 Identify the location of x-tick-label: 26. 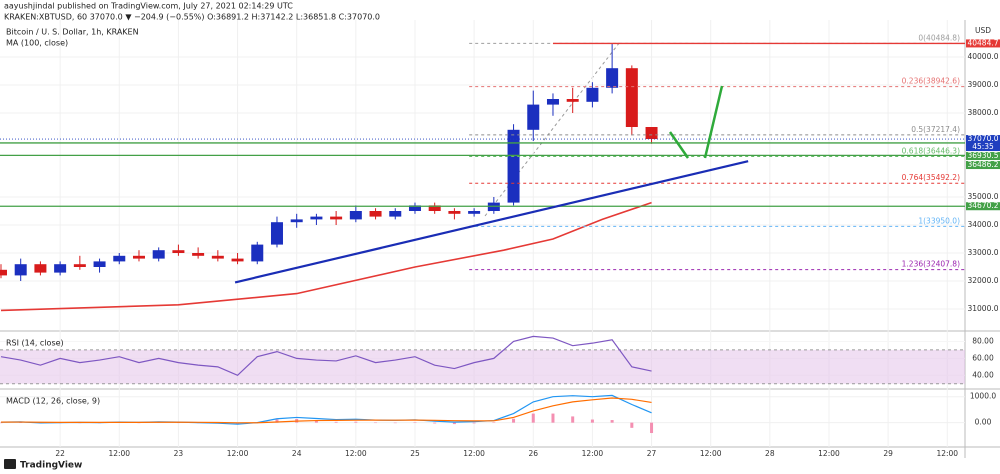
(533, 453).